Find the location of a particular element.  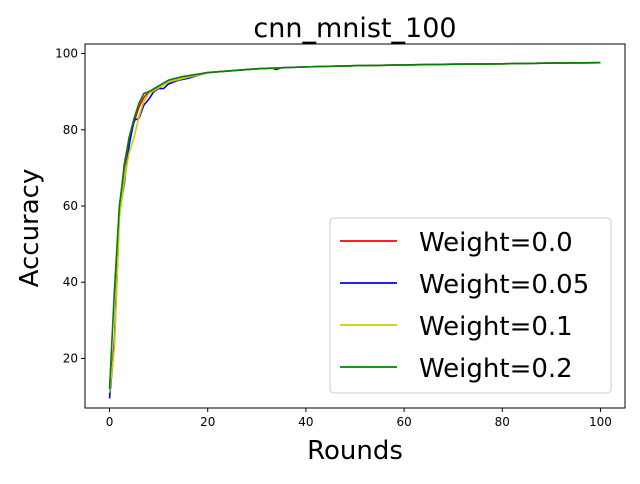

legend-label: Weight=0.1 is located at coordinates (496, 327).